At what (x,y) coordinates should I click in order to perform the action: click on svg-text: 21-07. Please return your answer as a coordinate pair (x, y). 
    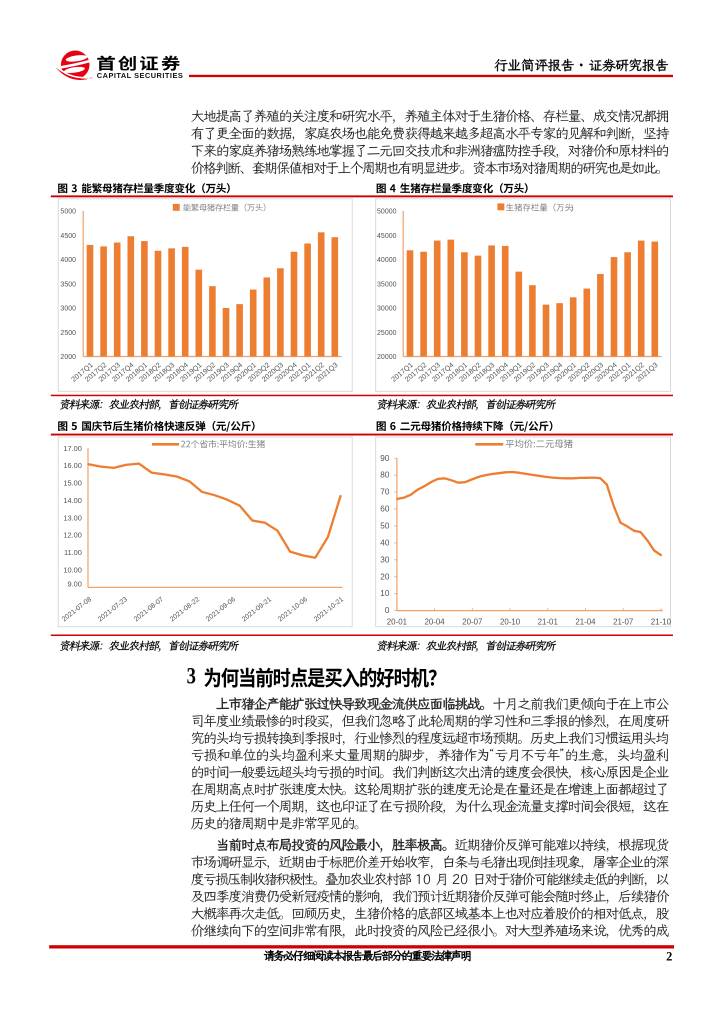
    Looking at the image, I should click on (623, 621).